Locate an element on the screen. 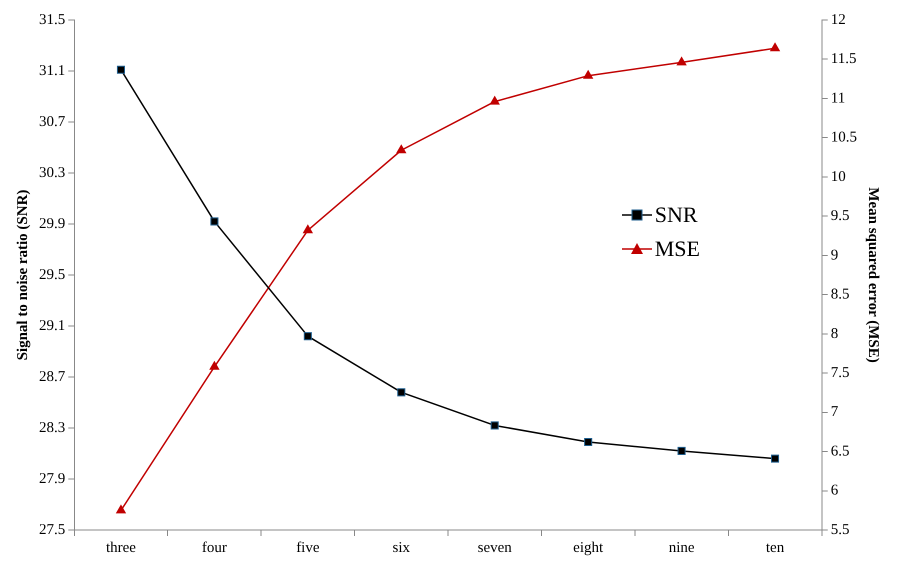 This screenshot has height=568, width=898. x-tick-label: ten is located at coordinates (775, 548).